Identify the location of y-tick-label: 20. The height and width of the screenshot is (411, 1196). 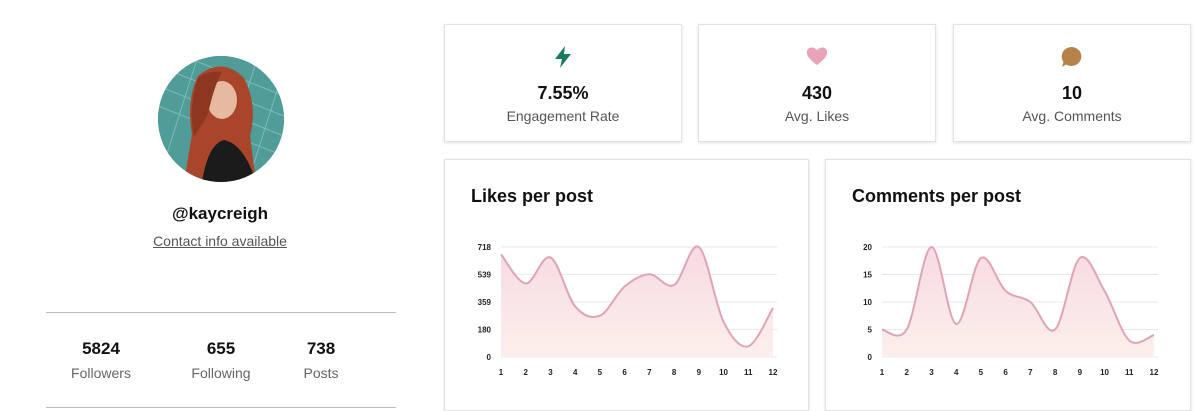
(867, 247).